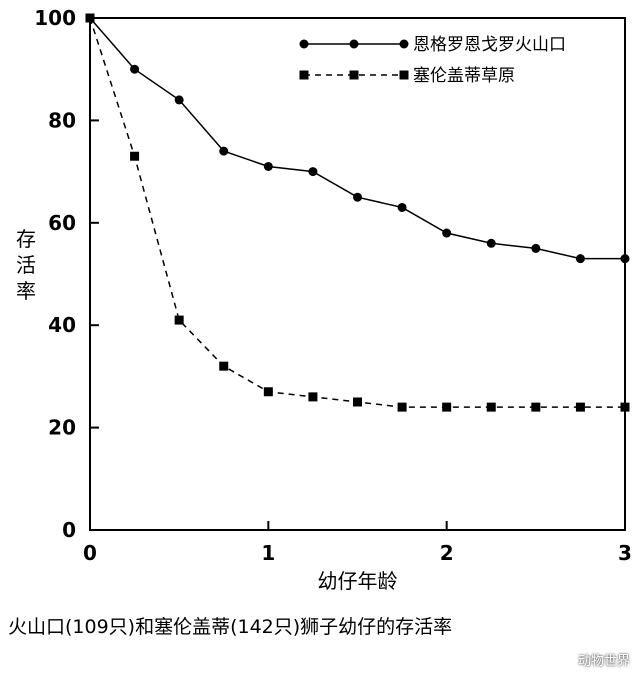  I want to click on x-tick-label: 0, so click(90, 553).